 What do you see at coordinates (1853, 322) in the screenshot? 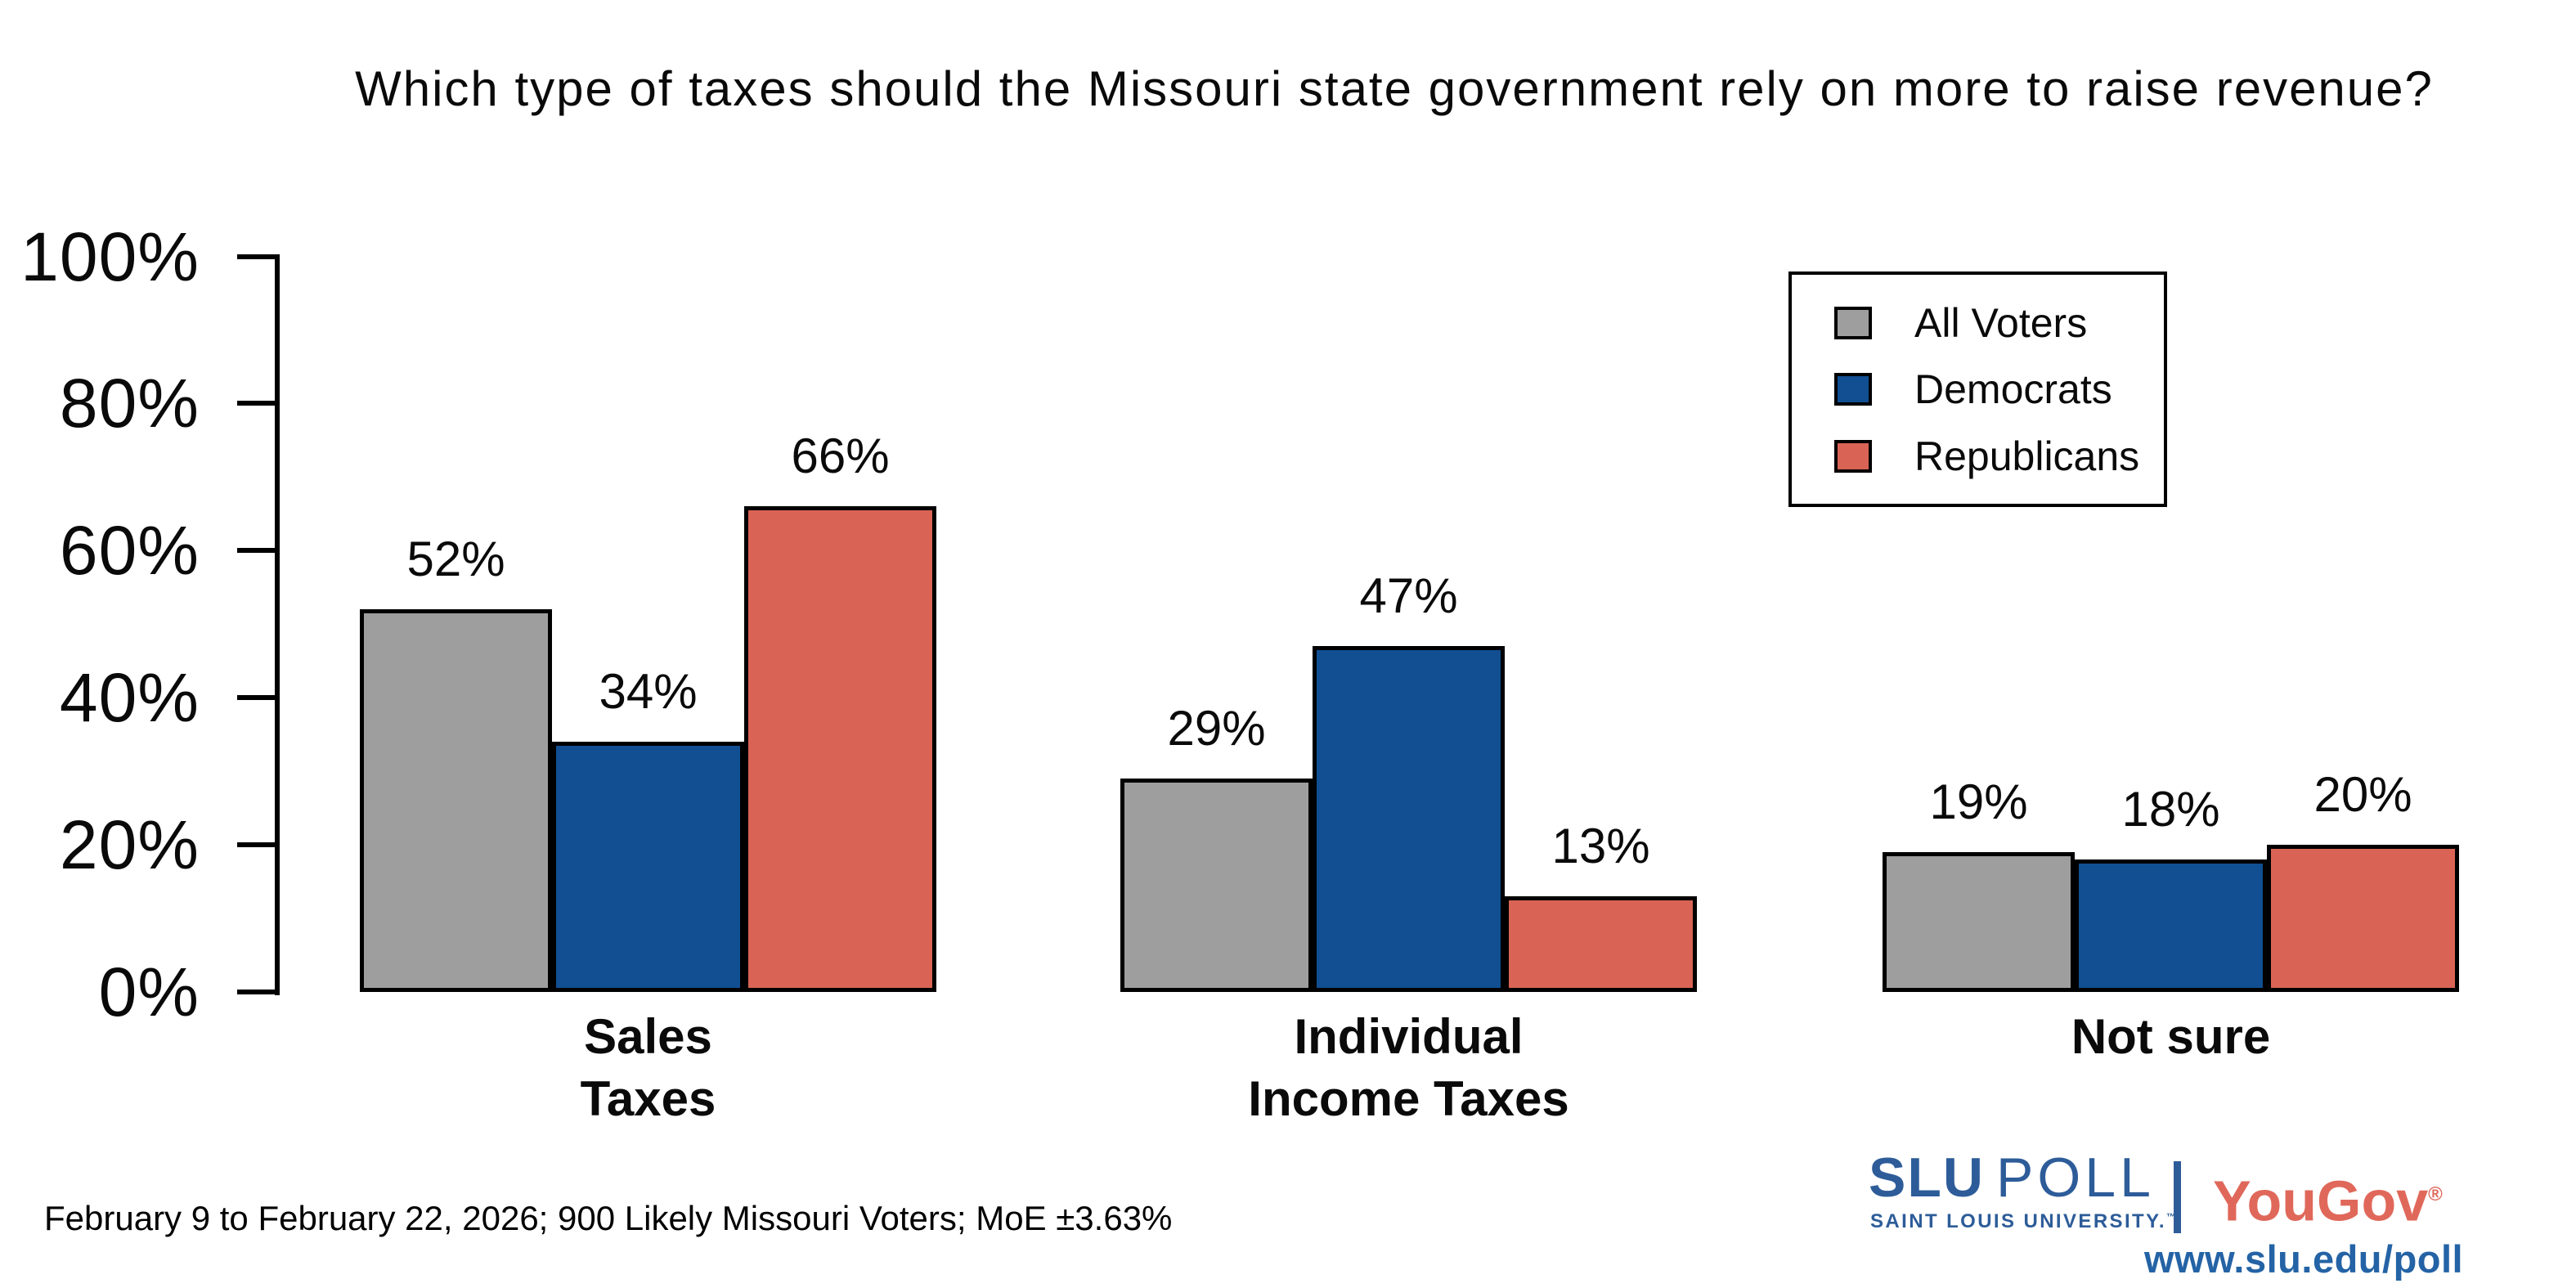
I see `legend-swatch-all-voters` at bounding box center [1853, 322].